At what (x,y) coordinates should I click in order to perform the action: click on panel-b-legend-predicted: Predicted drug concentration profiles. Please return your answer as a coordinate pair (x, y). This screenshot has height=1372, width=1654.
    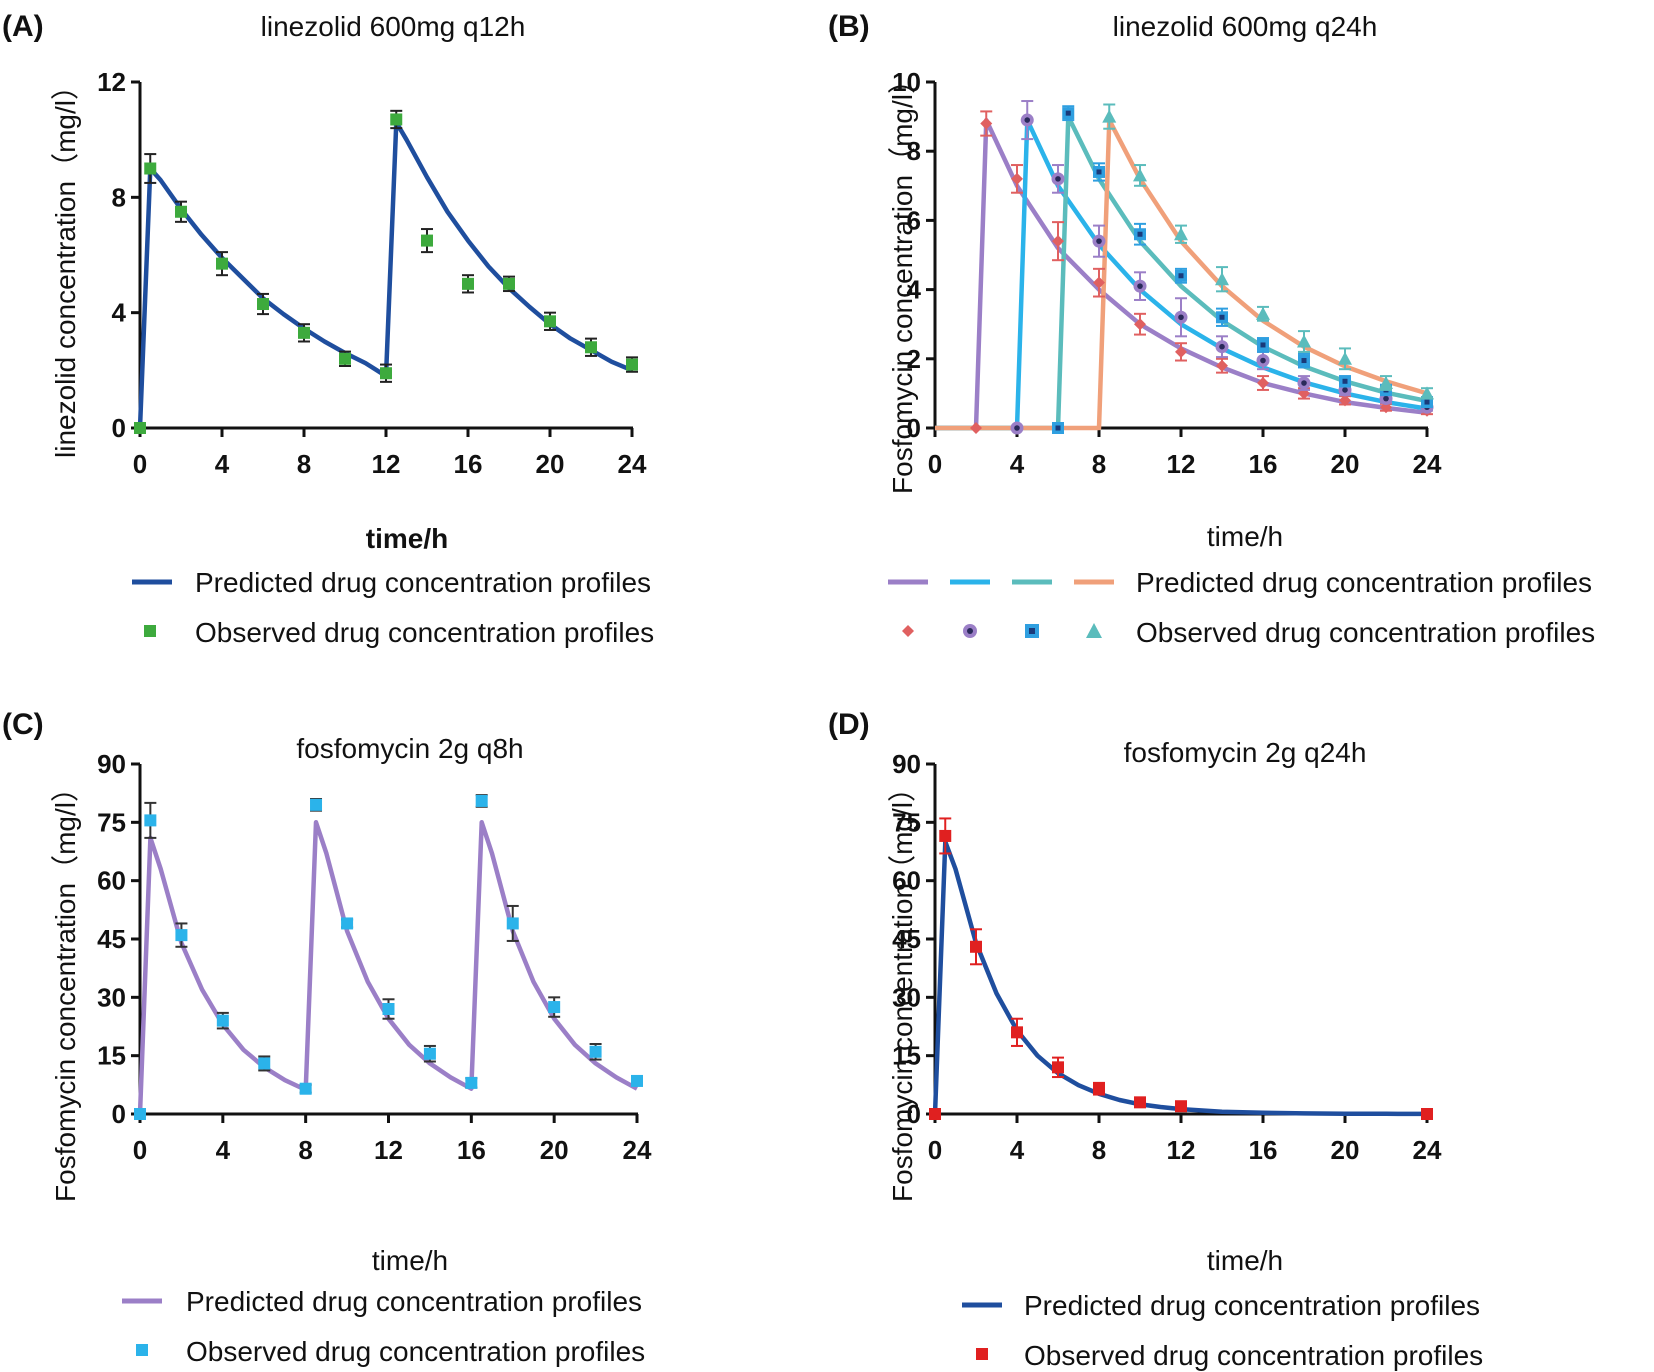
    Looking at the image, I should click on (1364, 582).